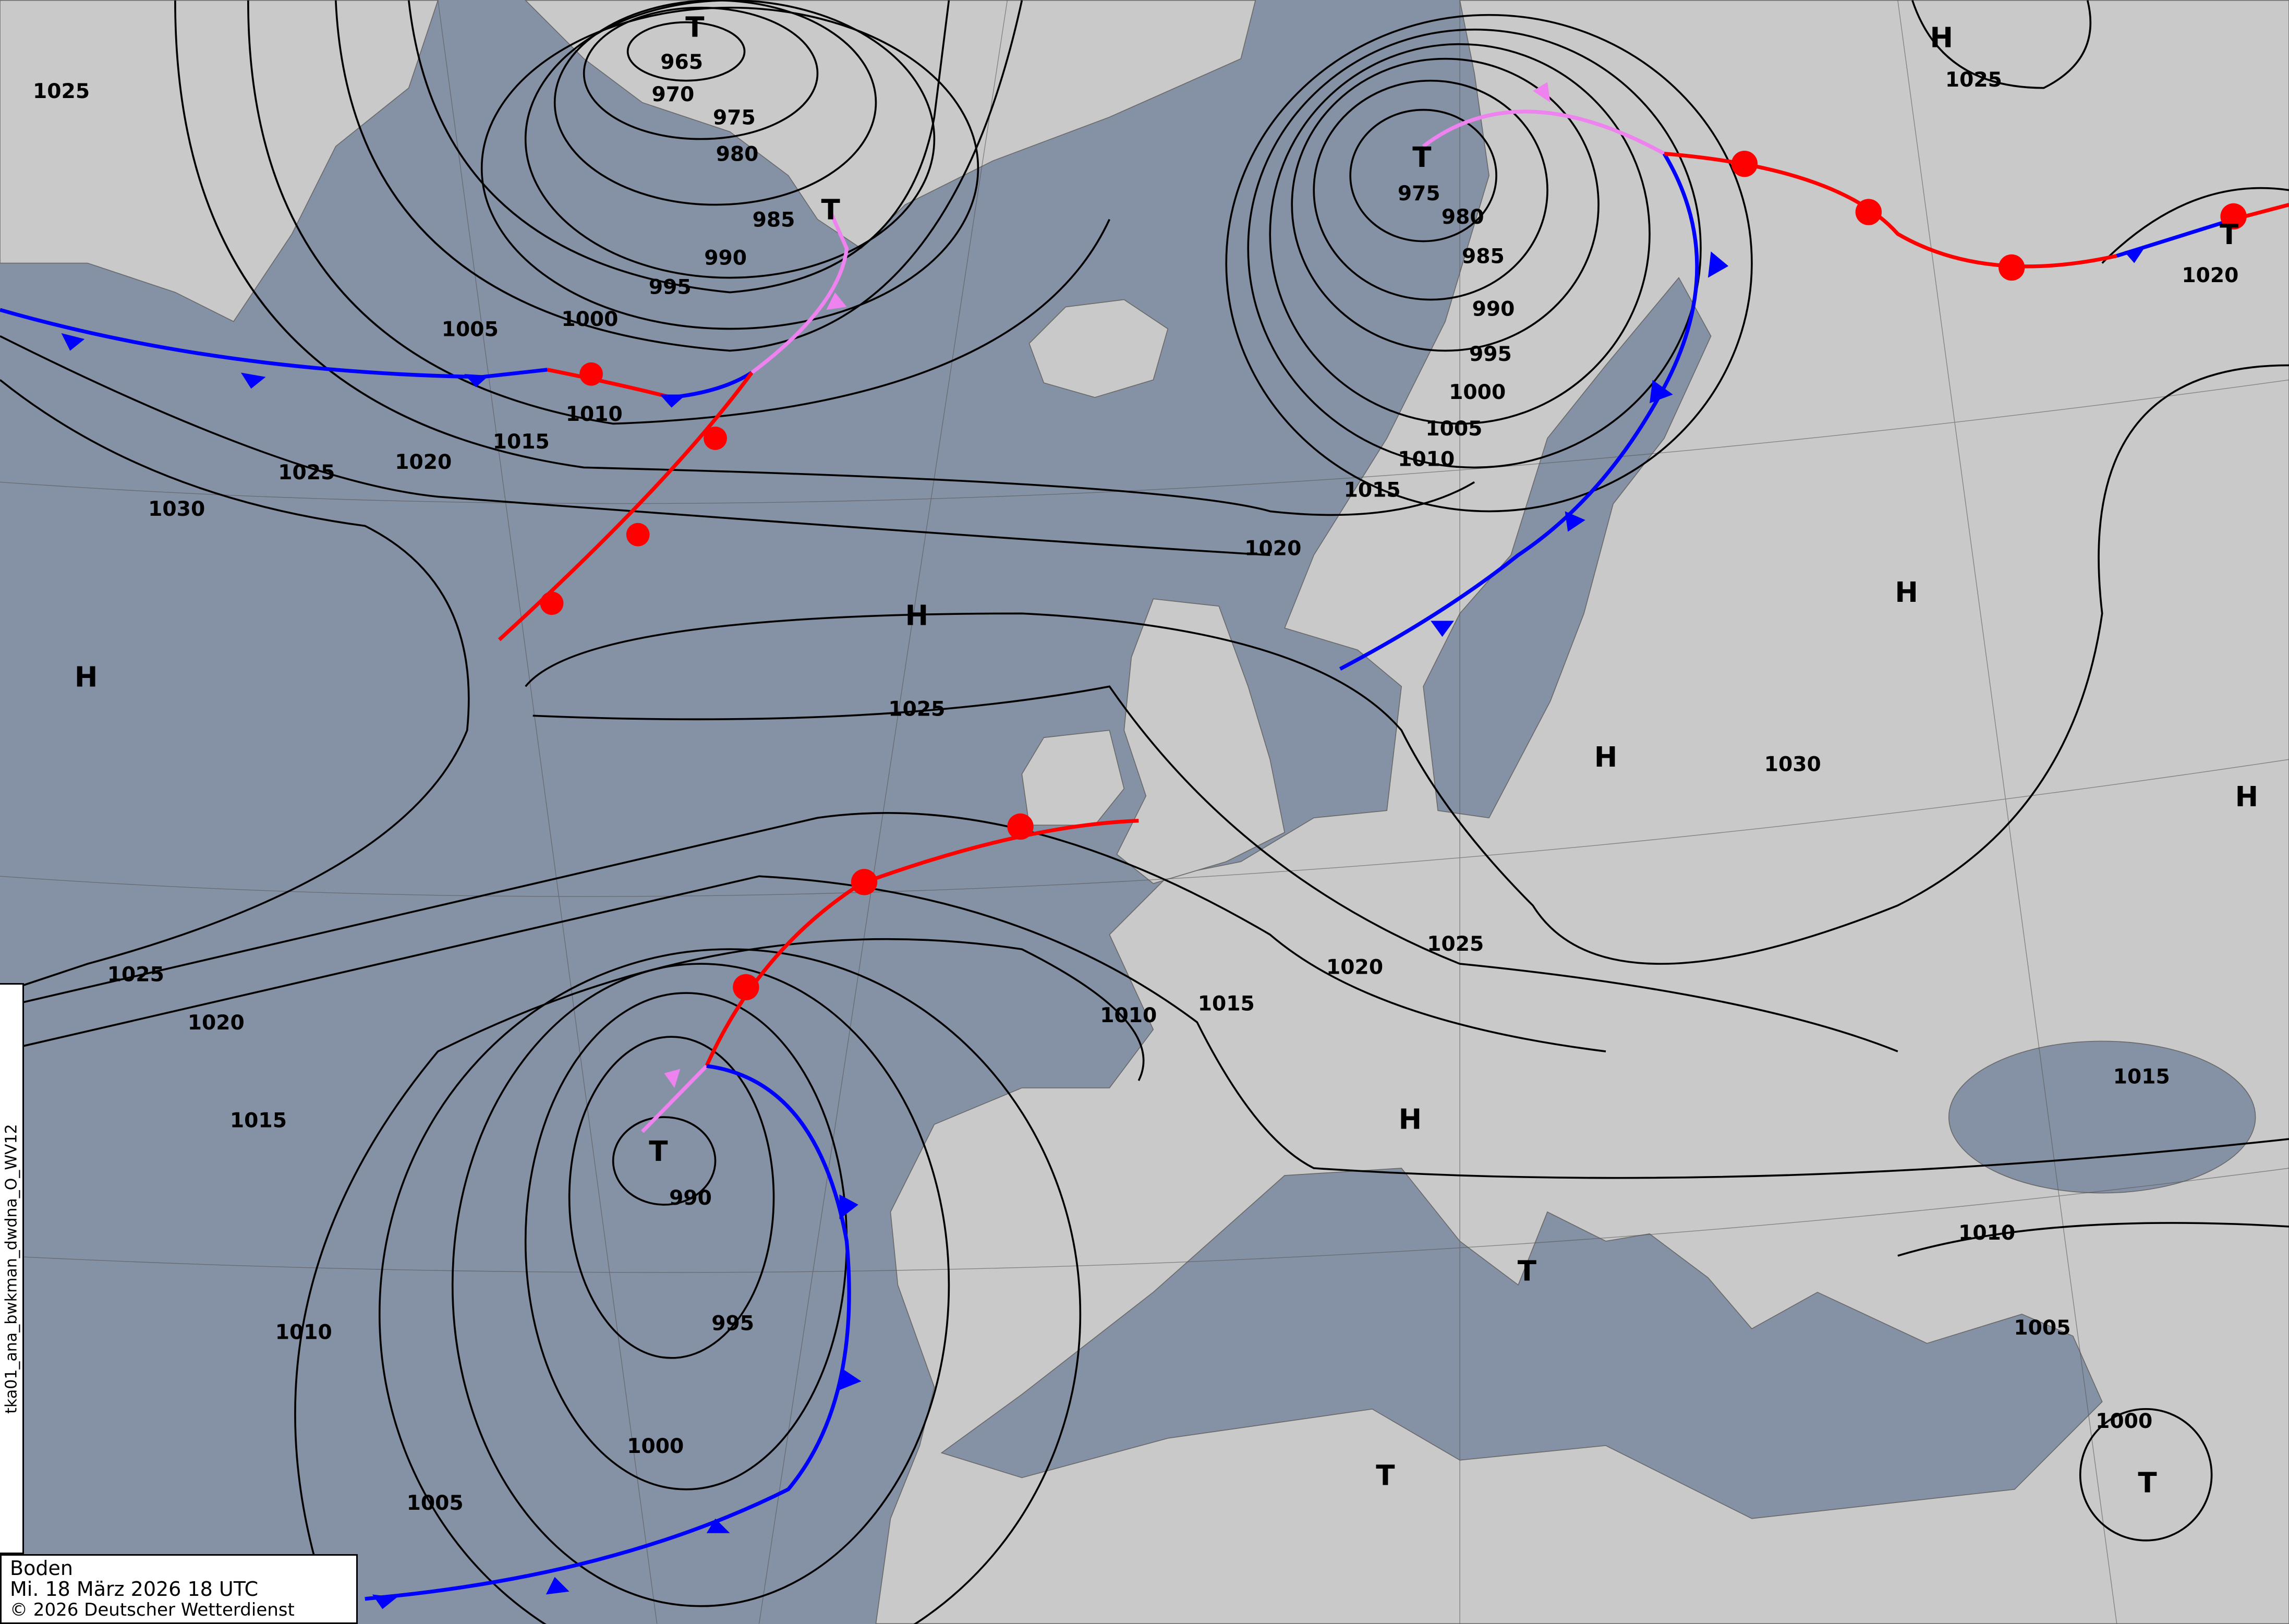 The image size is (2289, 1624). What do you see at coordinates (1098, 348) in the screenshot?
I see `iceland-land` at bounding box center [1098, 348].